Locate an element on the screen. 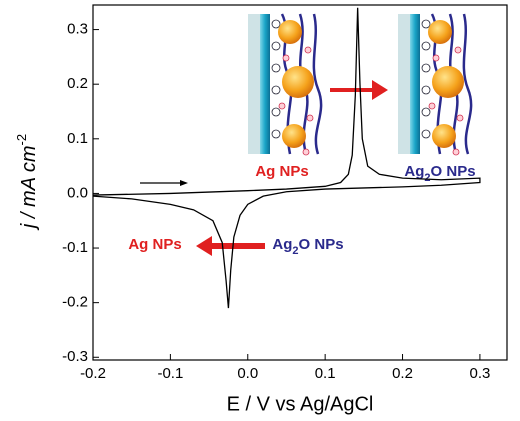 The image size is (520, 421). x-tick-label: 0.3 is located at coordinates (479, 373).